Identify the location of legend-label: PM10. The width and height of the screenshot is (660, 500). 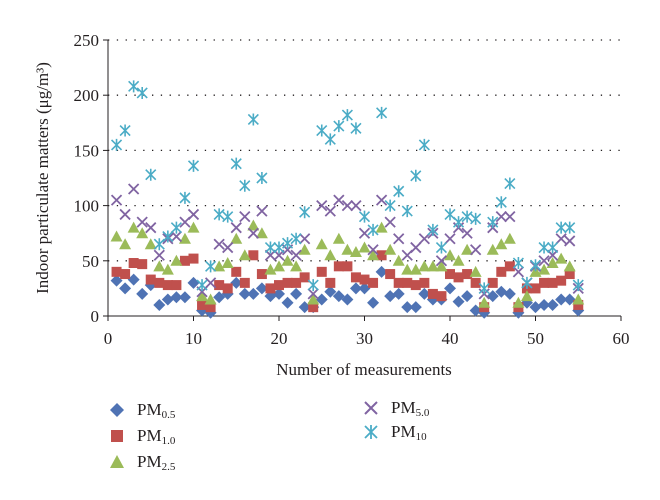
(409, 432).